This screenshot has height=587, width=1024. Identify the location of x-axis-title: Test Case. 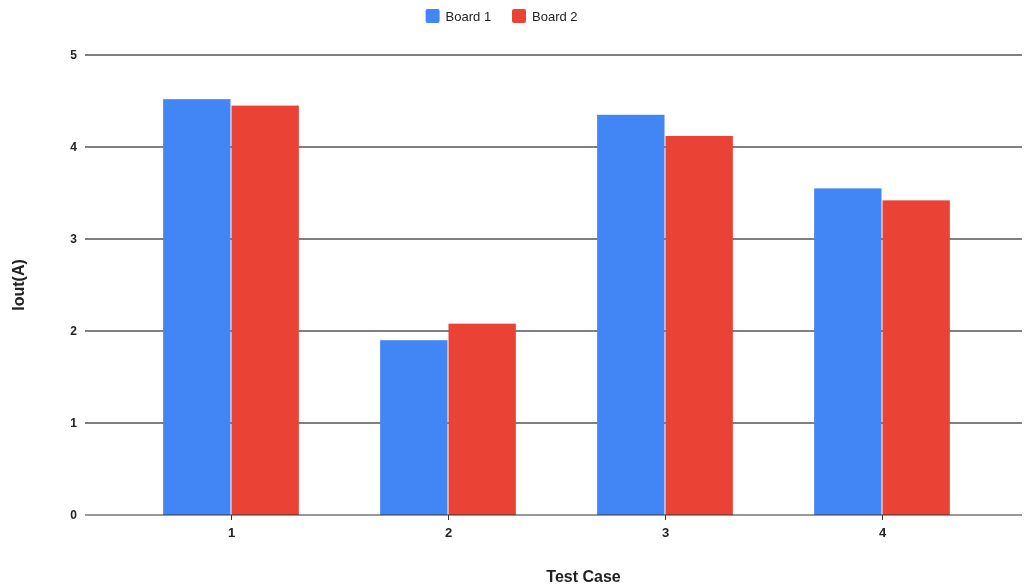
(583, 576).